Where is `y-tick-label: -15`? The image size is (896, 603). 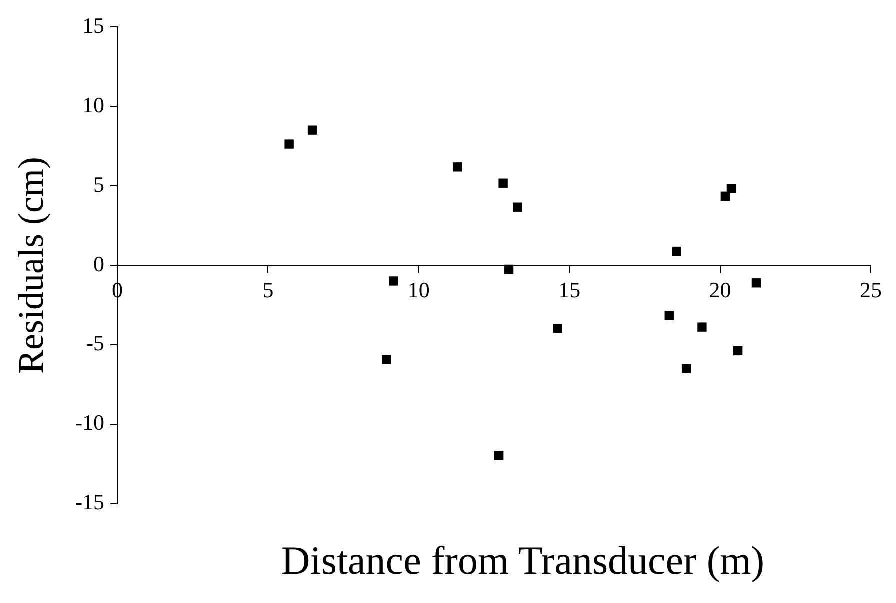 y-tick-label: -15 is located at coordinates (90, 502).